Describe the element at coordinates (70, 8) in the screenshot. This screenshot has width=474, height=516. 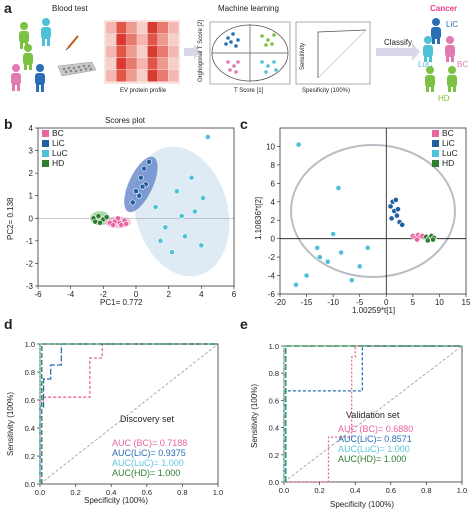
I see `blood-test-label: Blood test` at that location.